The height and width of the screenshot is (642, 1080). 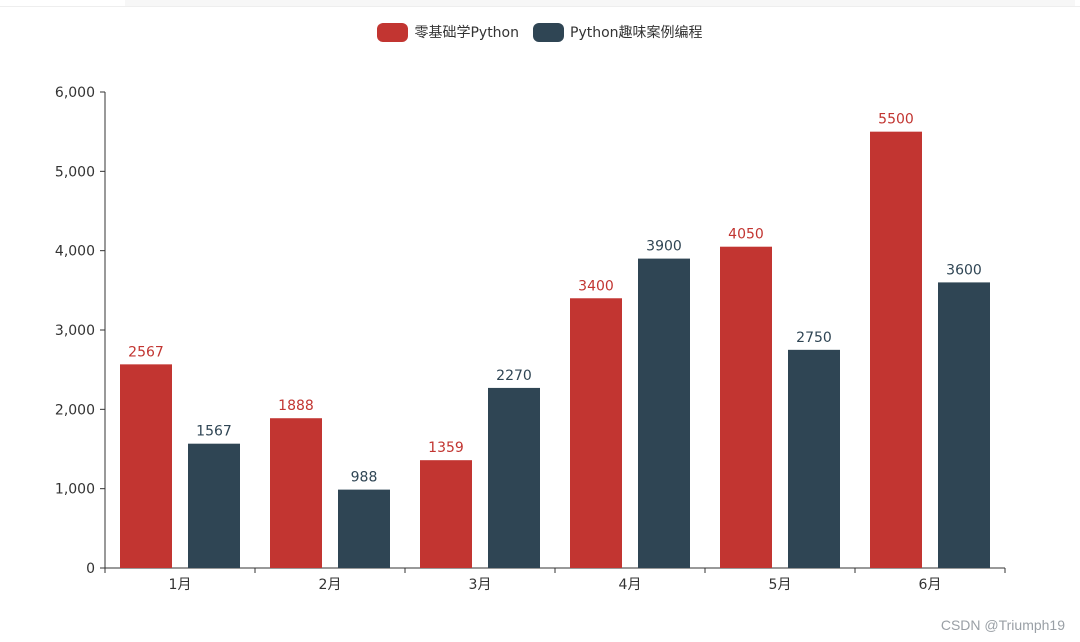 What do you see at coordinates (930, 585) in the screenshot?
I see `x-tick-label-5: 6月` at bounding box center [930, 585].